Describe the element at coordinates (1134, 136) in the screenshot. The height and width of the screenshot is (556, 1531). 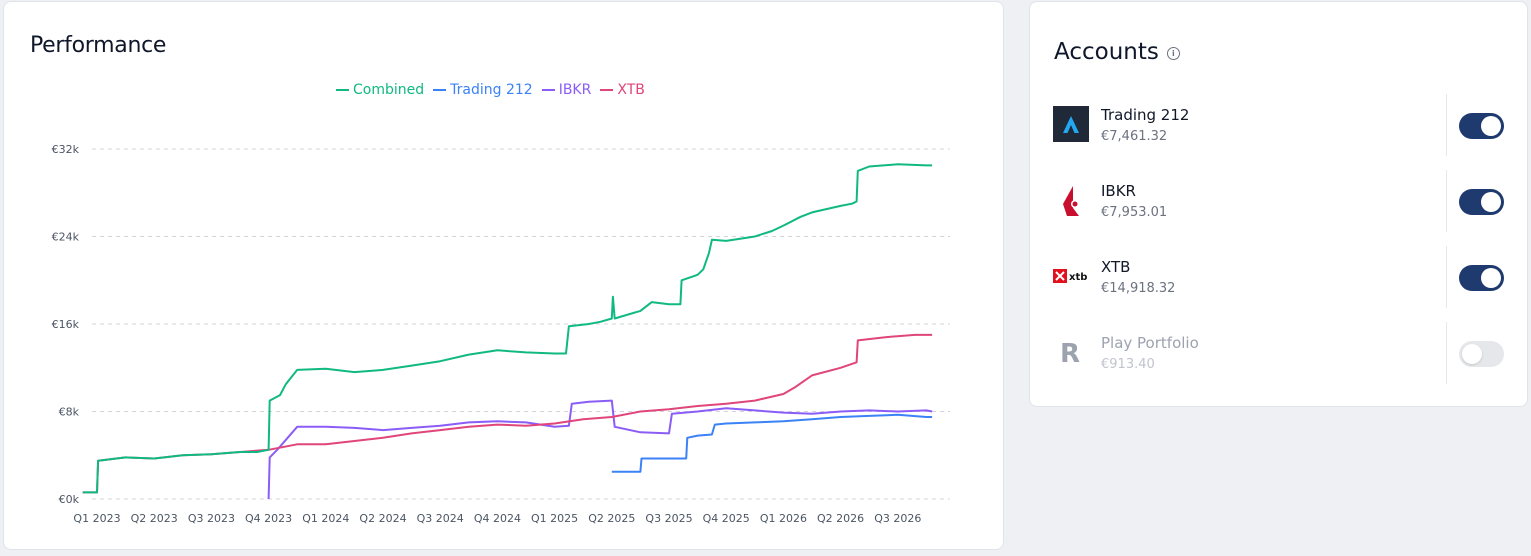
I see `account-value: €7,461.32` at that location.